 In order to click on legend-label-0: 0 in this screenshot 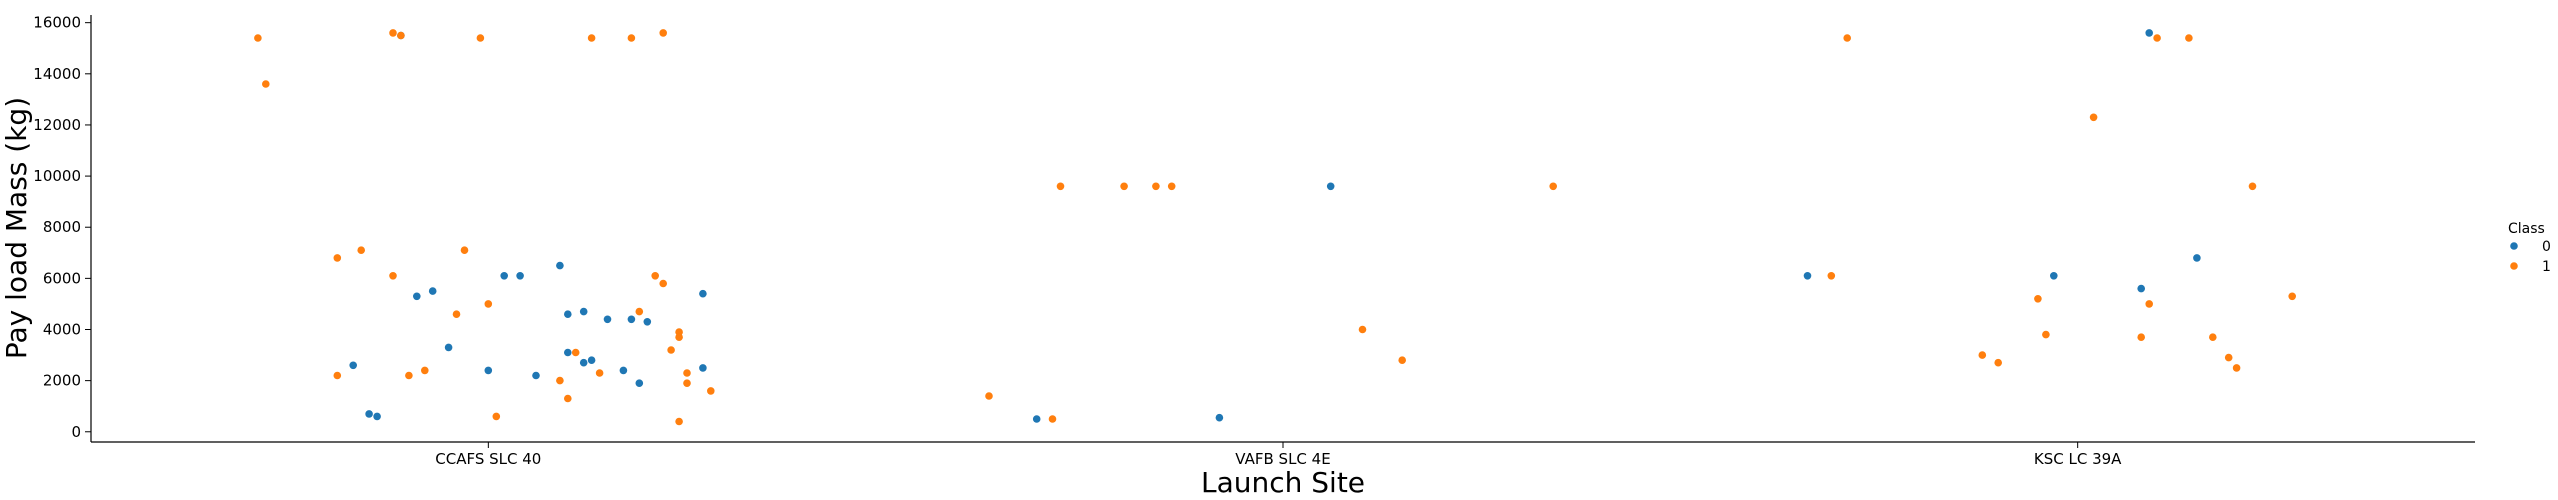, I will do `click(2546, 247)`.